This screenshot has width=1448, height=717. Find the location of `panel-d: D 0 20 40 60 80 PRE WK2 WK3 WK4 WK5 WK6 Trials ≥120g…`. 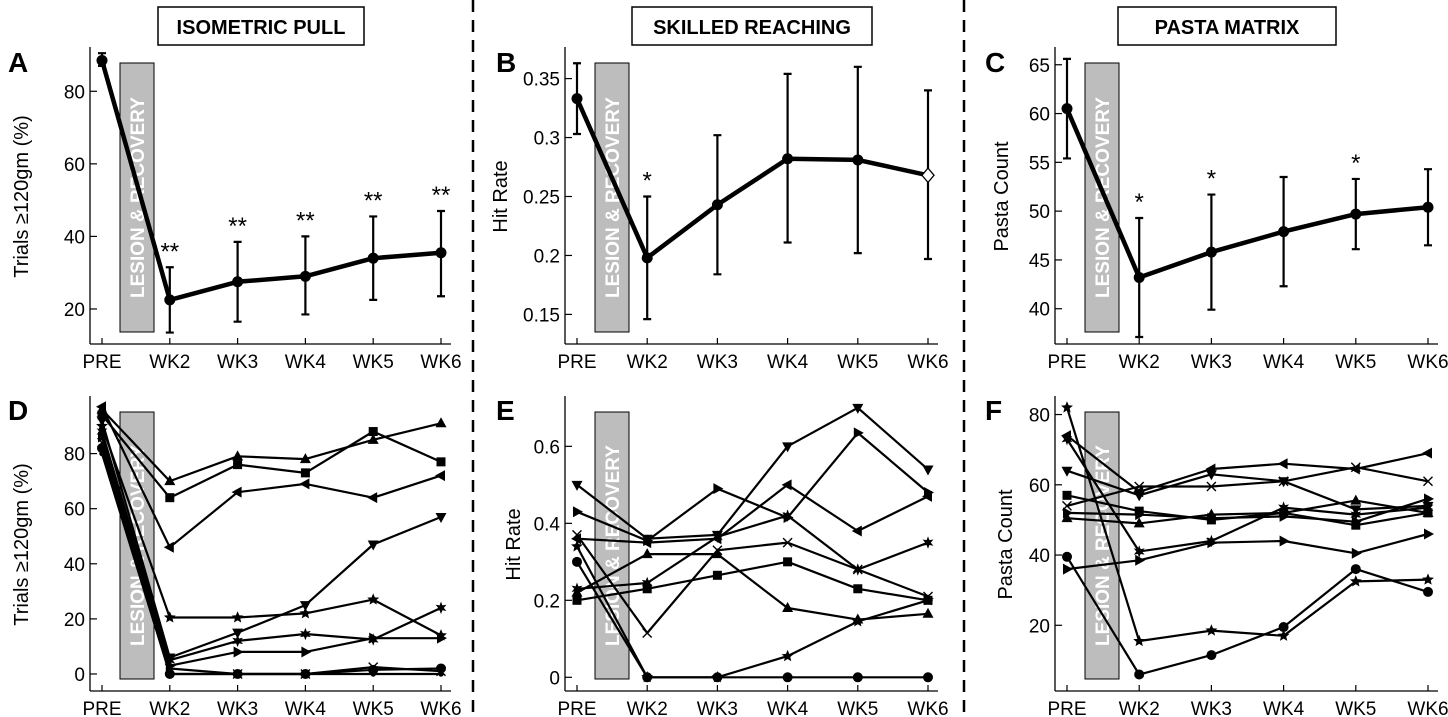

panel-d: D 0 20 40 60 80 PRE WK2 WK3 WK4 WK5 WK6 Trials ≥120g… is located at coordinates (235, 556).